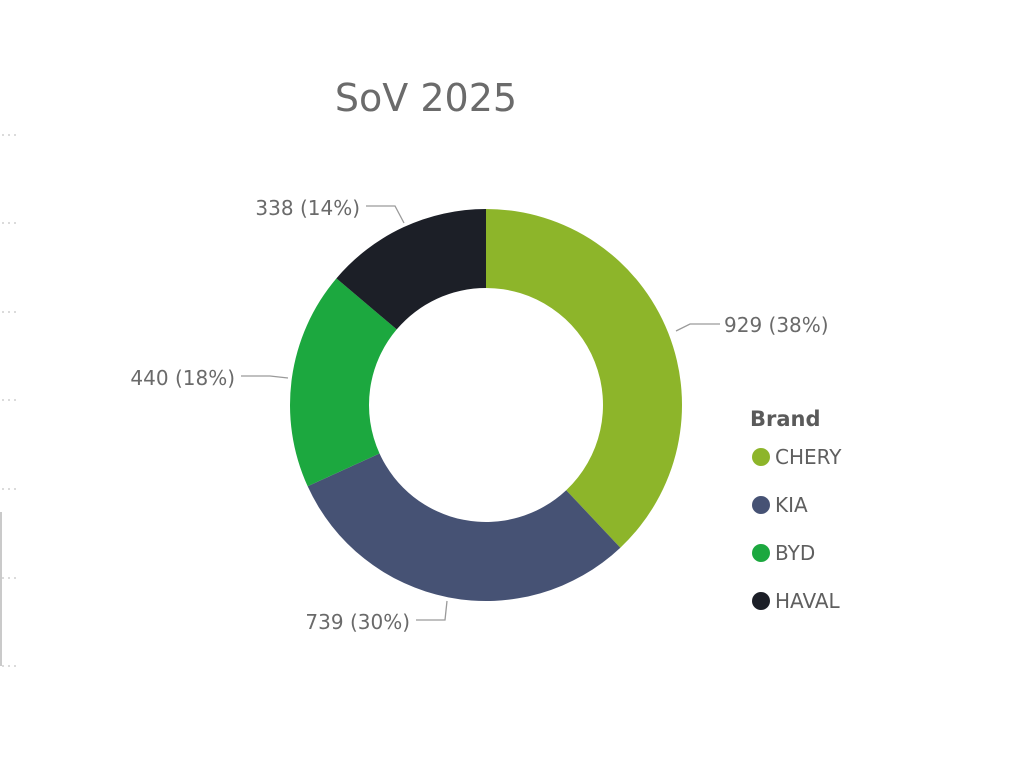 This screenshot has width=1024, height=781. I want to click on data-label-chery: 929 (38%), so click(776, 325).